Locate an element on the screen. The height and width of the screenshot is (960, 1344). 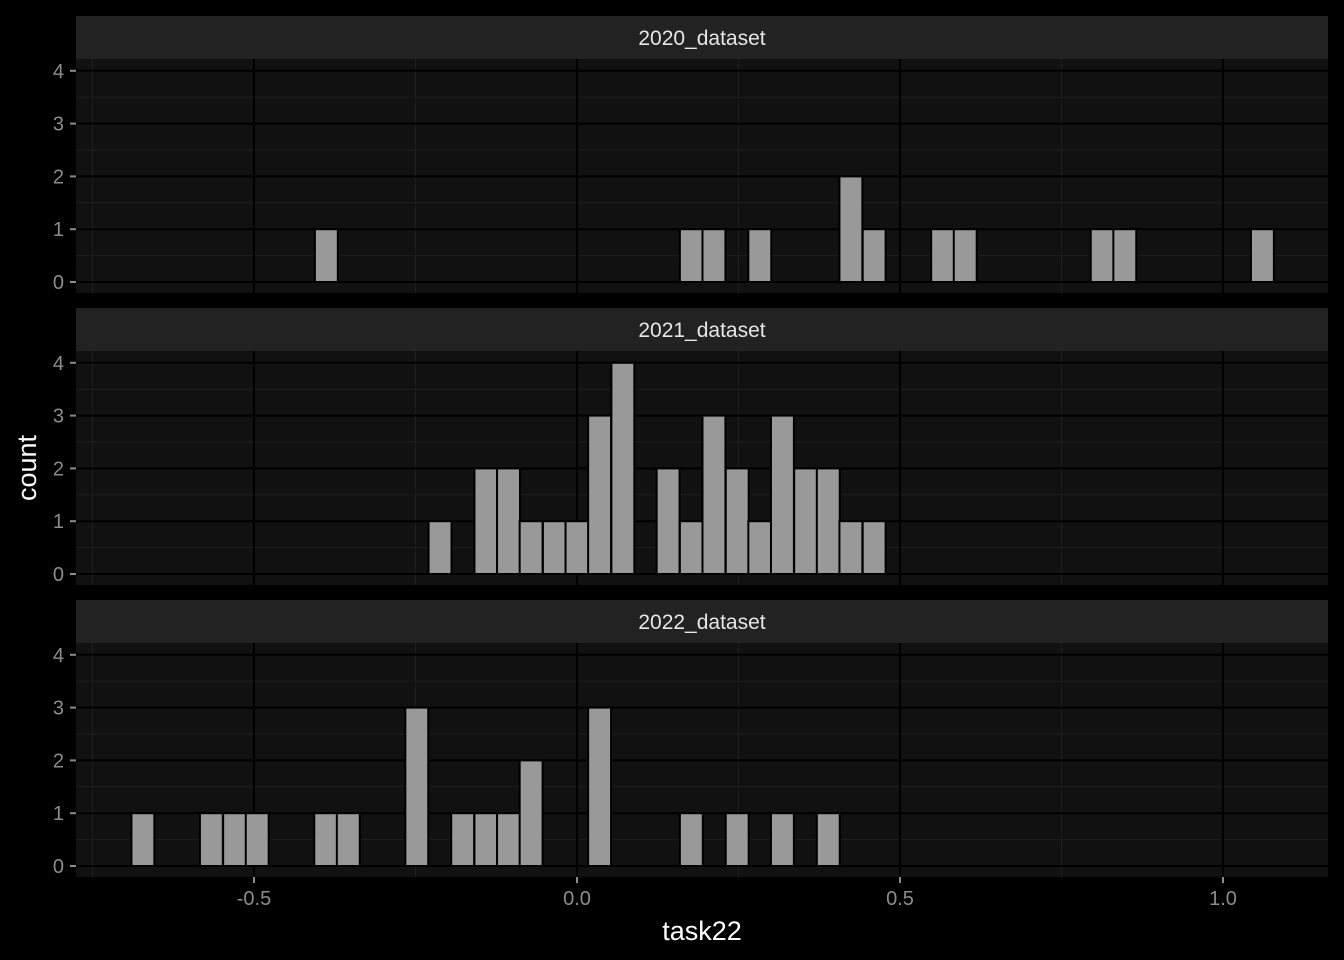
x-tick-label: 1.0 is located at coordinates (1223, 899).